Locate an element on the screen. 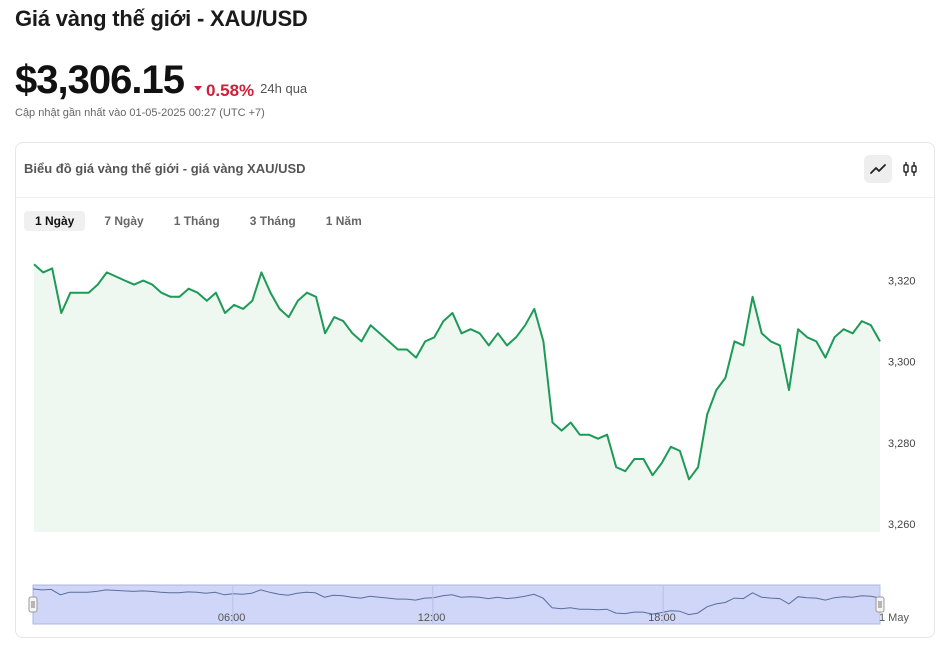  chart-type-toggle is located at coordinates (894, 169).